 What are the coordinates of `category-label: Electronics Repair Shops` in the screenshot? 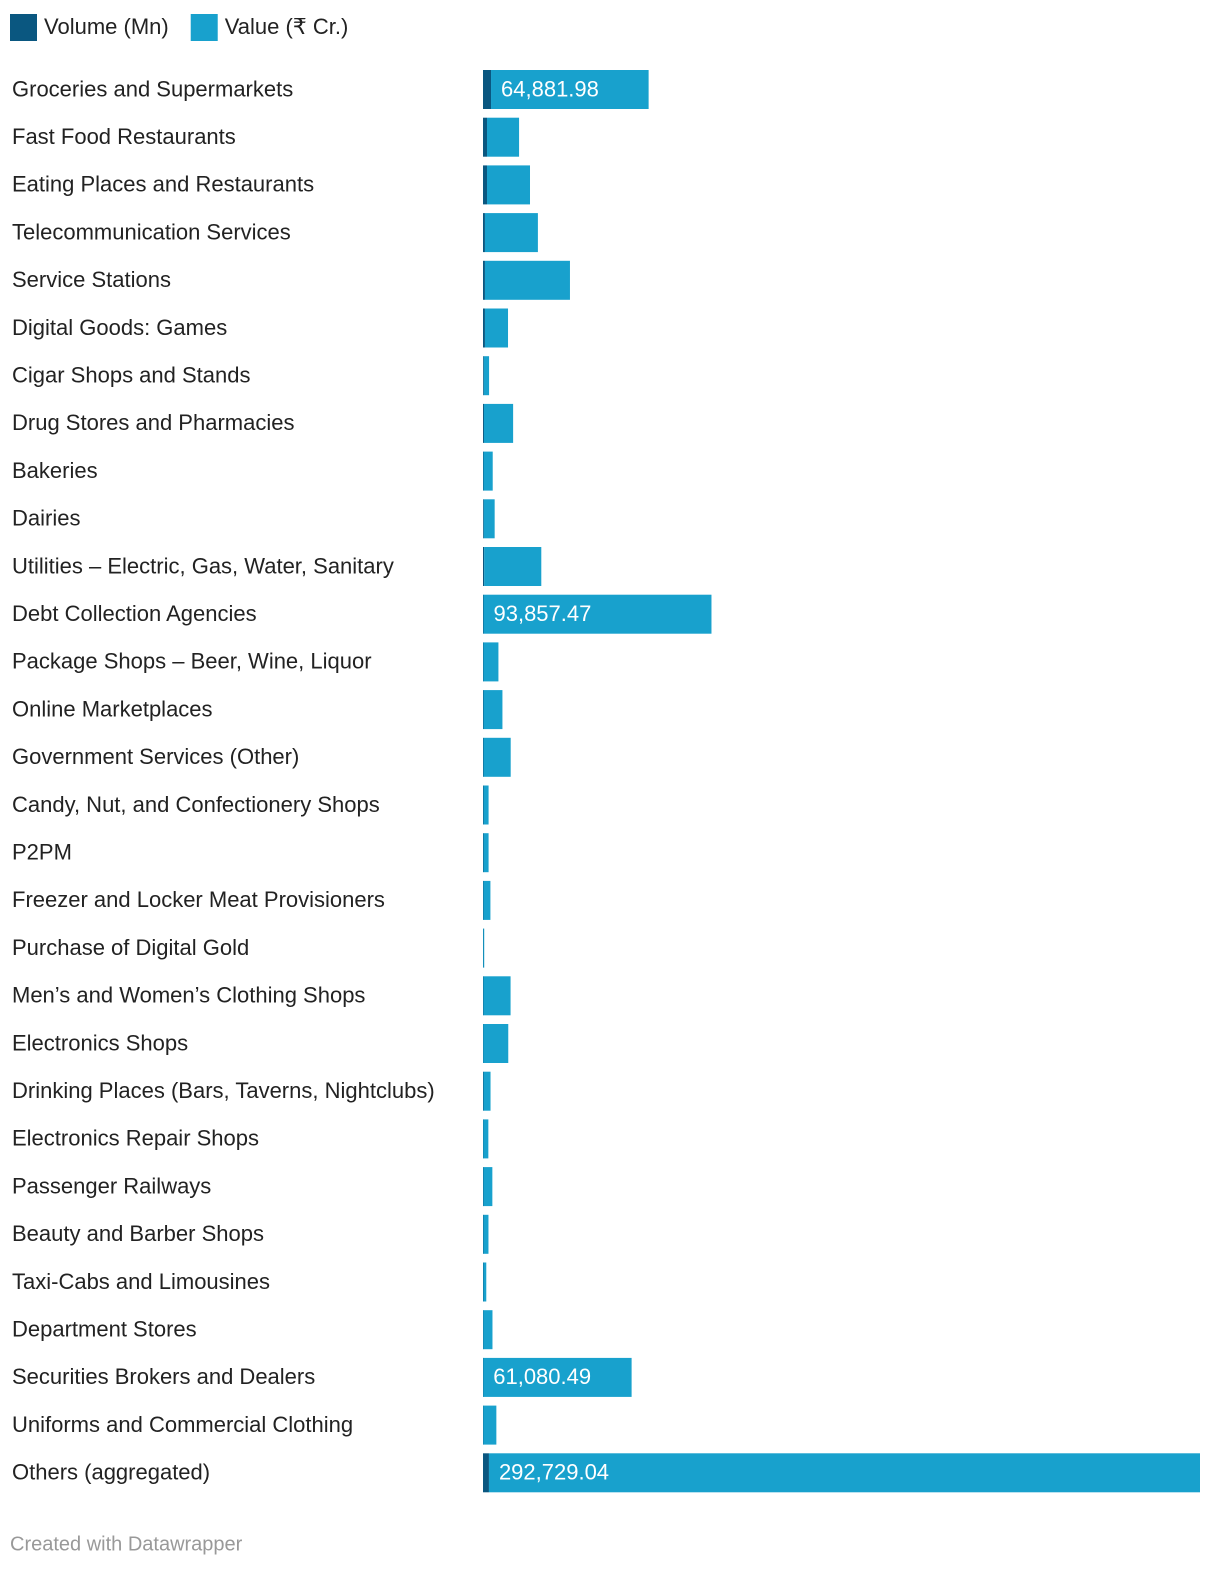 It's located at (135, 1138).